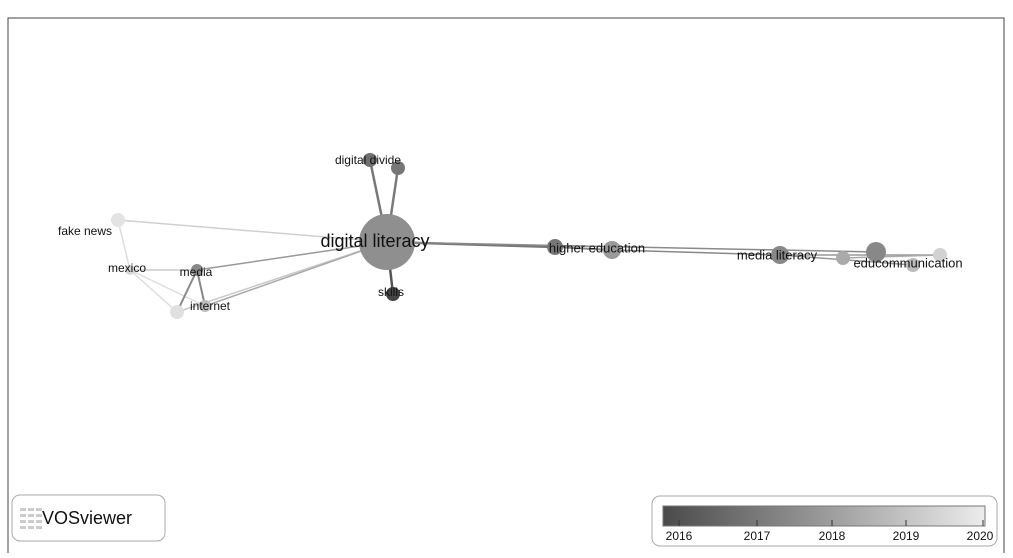  Describe the element at coordinates (832, 536) in the screenshot. I see `legend-tick-label: 2018` at that location.